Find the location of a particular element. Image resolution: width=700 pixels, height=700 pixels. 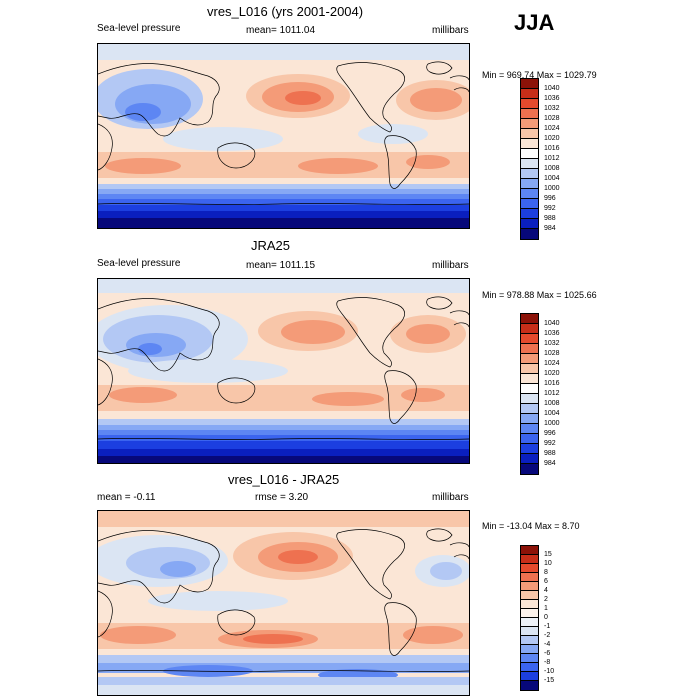

cbar-label: 1016 is located at coordinates (552, 383).